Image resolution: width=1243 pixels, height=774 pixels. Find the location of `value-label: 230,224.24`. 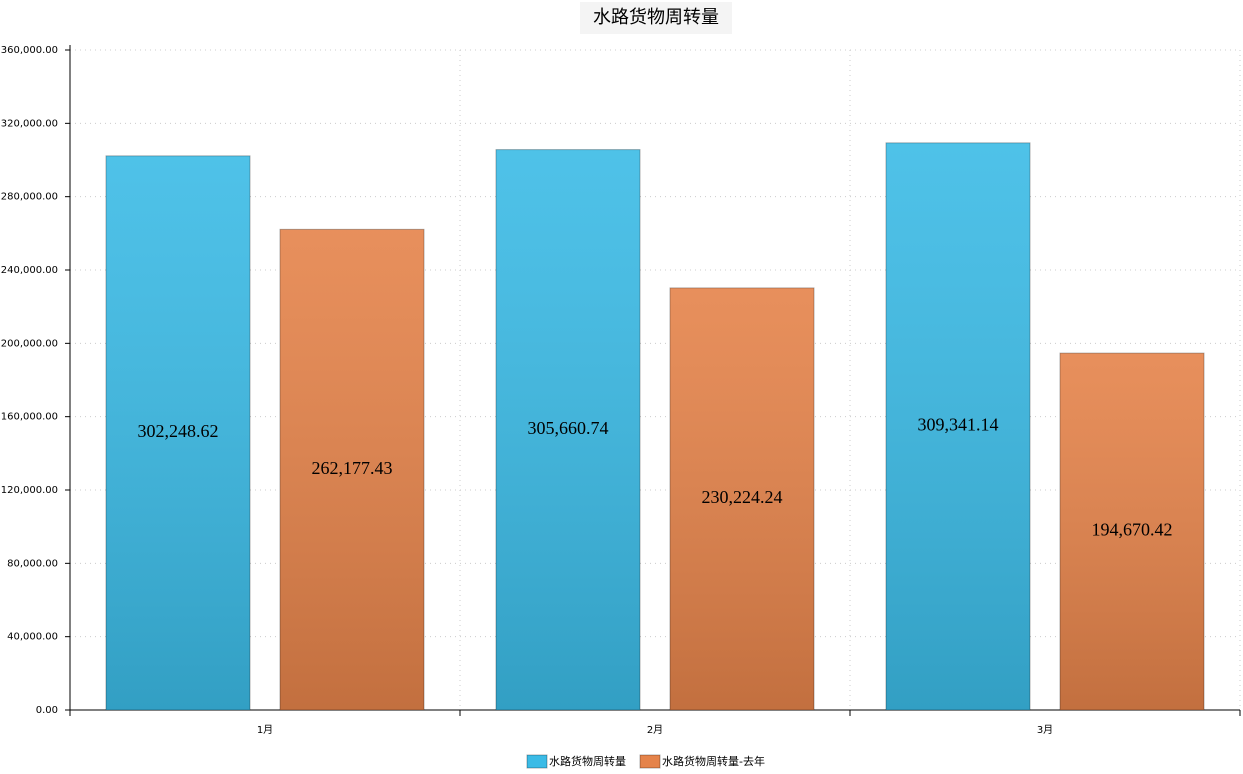

value-label: 230,224.24 is located at coordinates (742, 497).